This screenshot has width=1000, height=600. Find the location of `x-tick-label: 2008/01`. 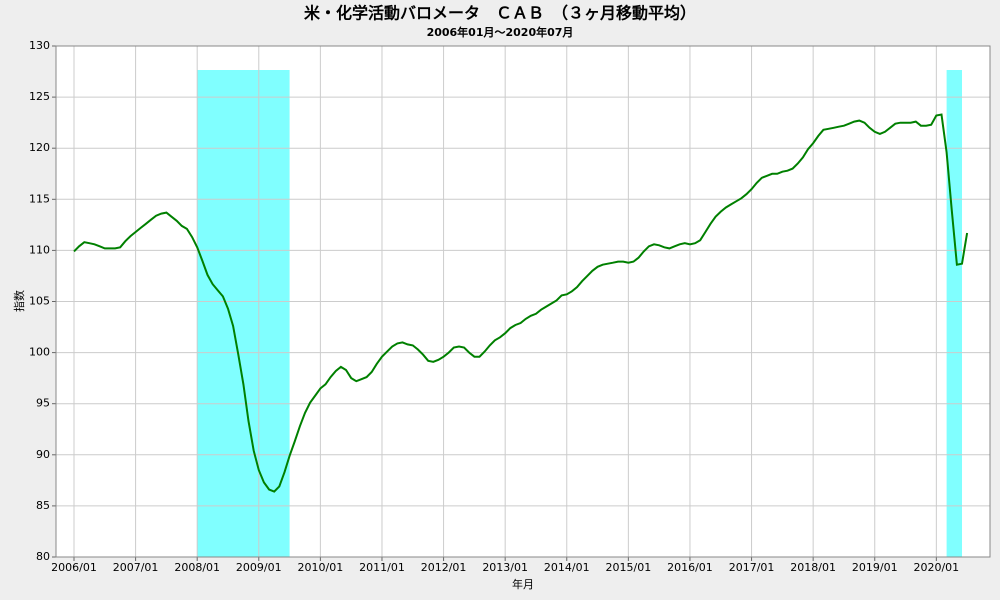

x-tick-label: 2008/01 is located at coordinates (197, 567).